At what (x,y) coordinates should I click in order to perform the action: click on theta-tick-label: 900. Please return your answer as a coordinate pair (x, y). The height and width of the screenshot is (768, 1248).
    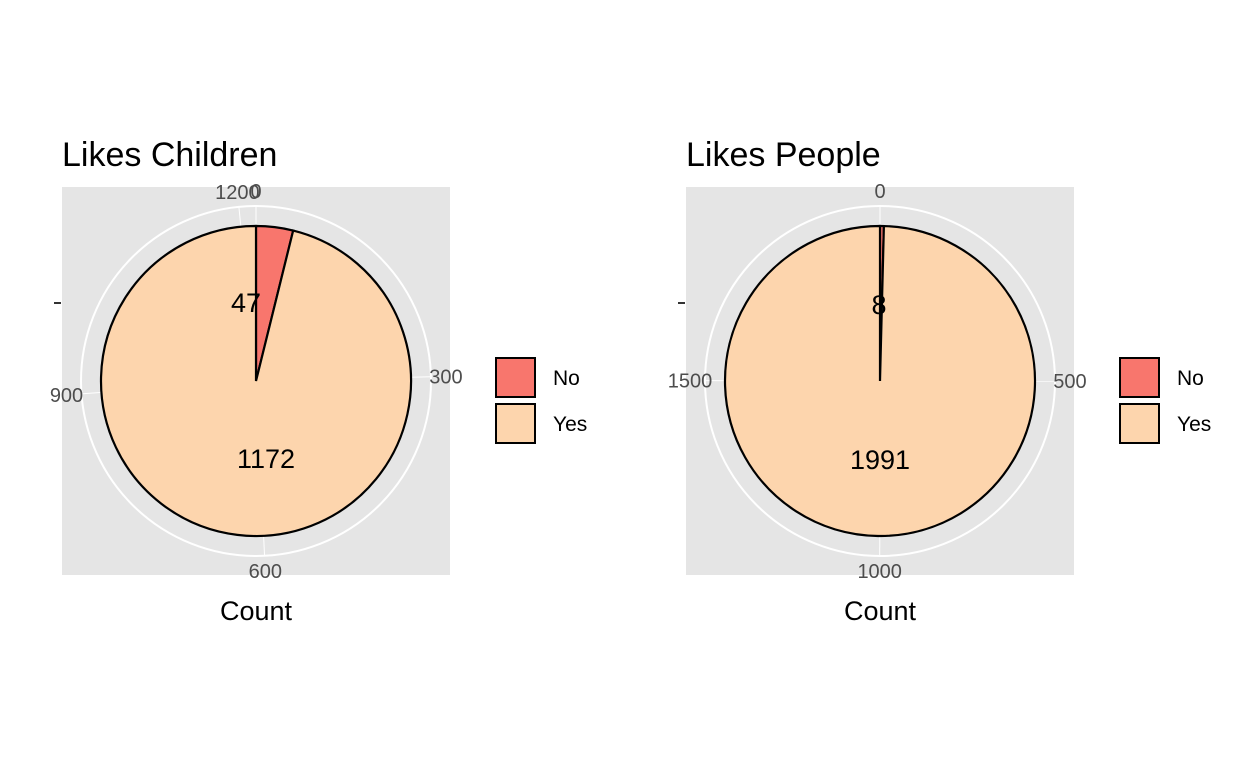
    Looking at the image, I should click on (66, 396).